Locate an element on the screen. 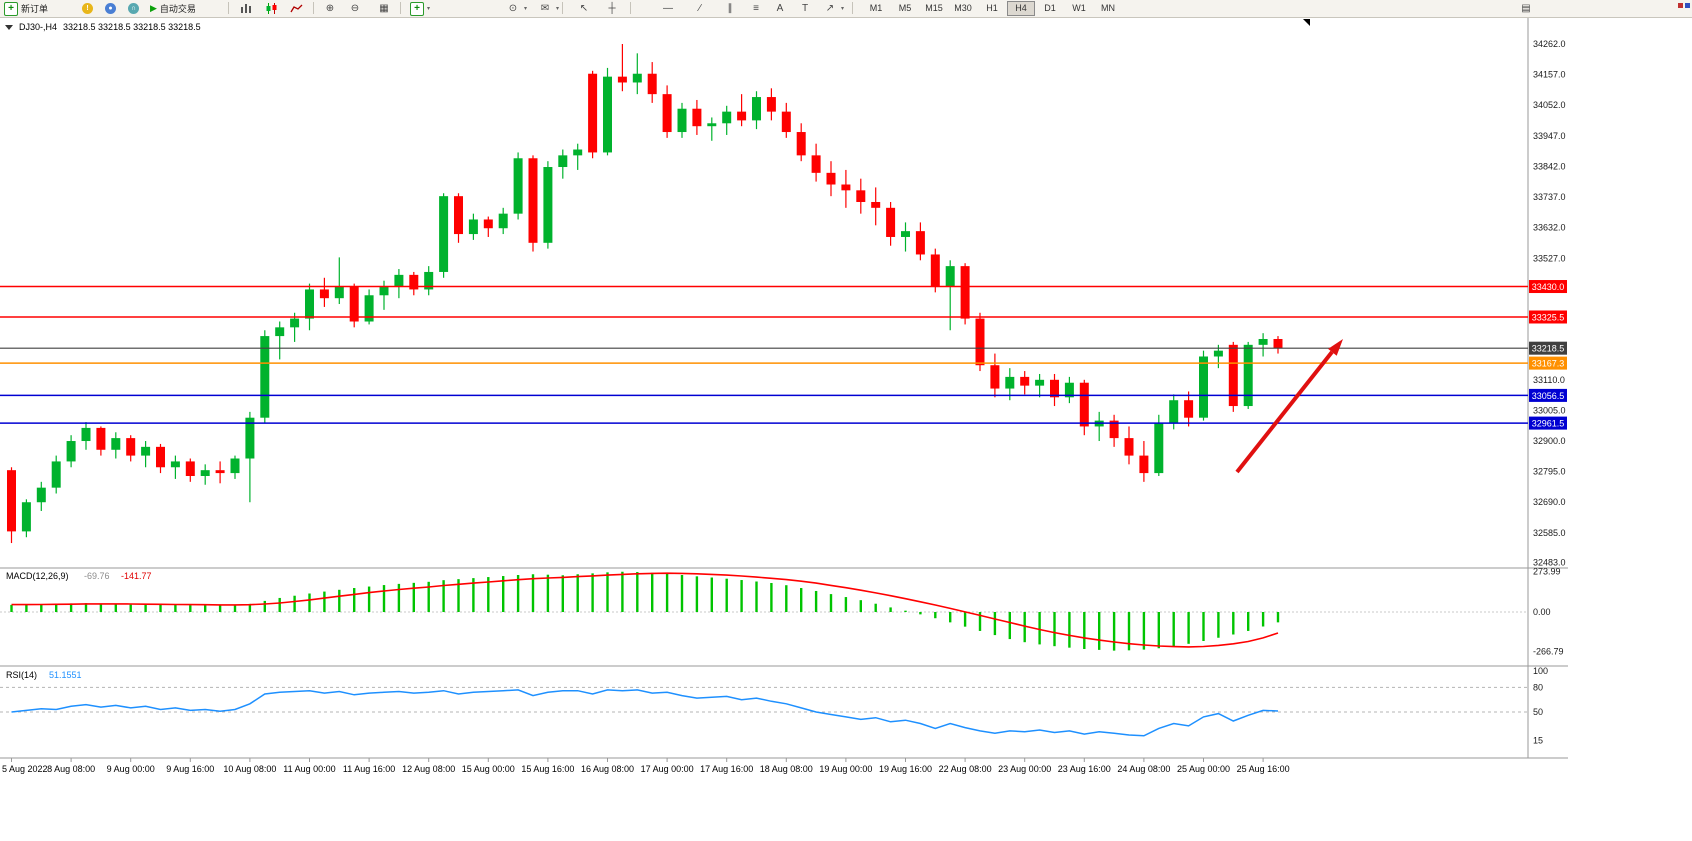  profile-button: ● is located at coordinates (110, 8).